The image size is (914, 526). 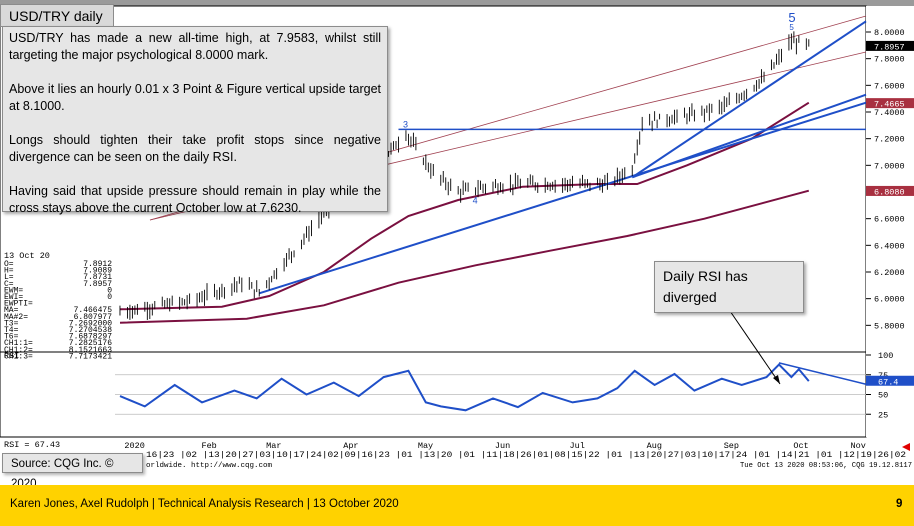 I want to click on readout-label: CH1:1=, so click(x=18, y=343).